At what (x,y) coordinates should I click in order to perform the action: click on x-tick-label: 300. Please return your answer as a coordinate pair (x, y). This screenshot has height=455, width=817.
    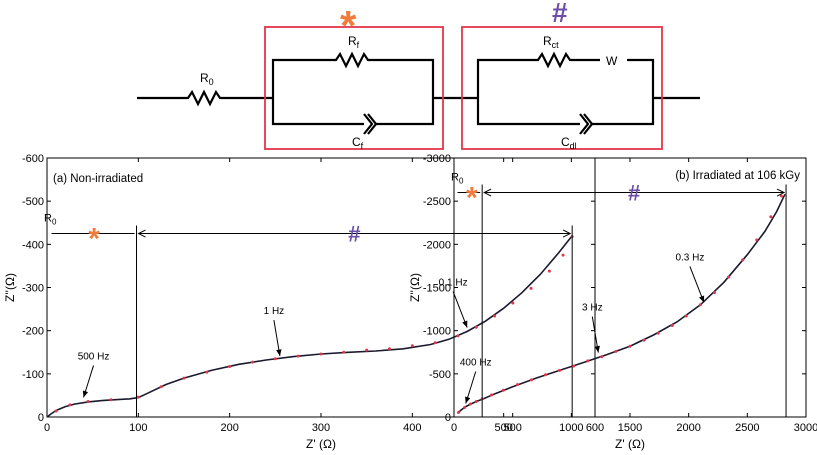
    Looking at the image, I should click on (321, 428).